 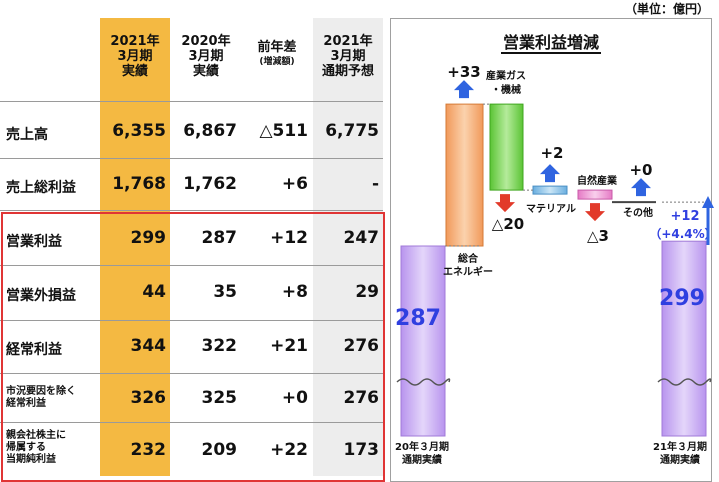 What do you see at coordinates (34, 350) in the screenshot?
I see `row-label-ordinary-profit: 経常利益` at bounding box center [34, 350].